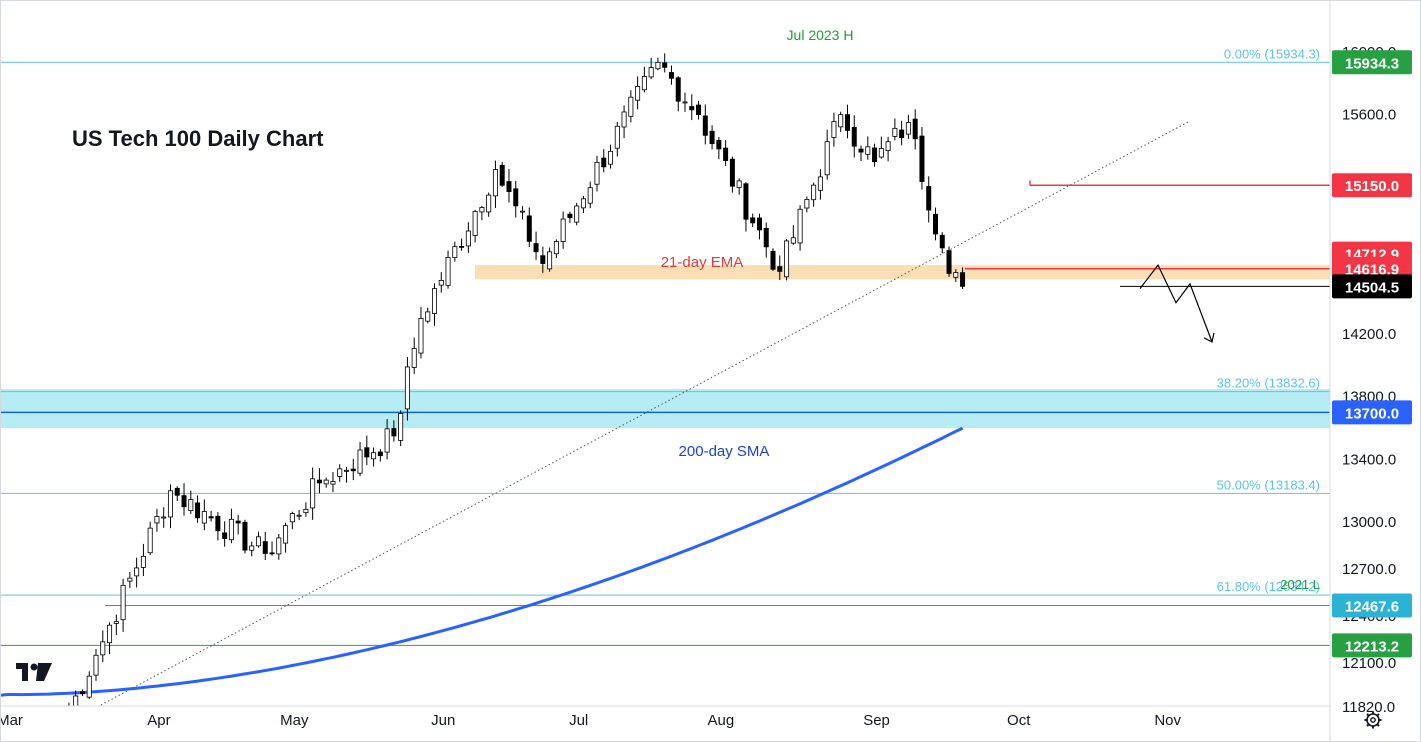 The image size is (1421, 742). I want to click on fib-label: 0.00% (15934.3), so click(1272, 53).